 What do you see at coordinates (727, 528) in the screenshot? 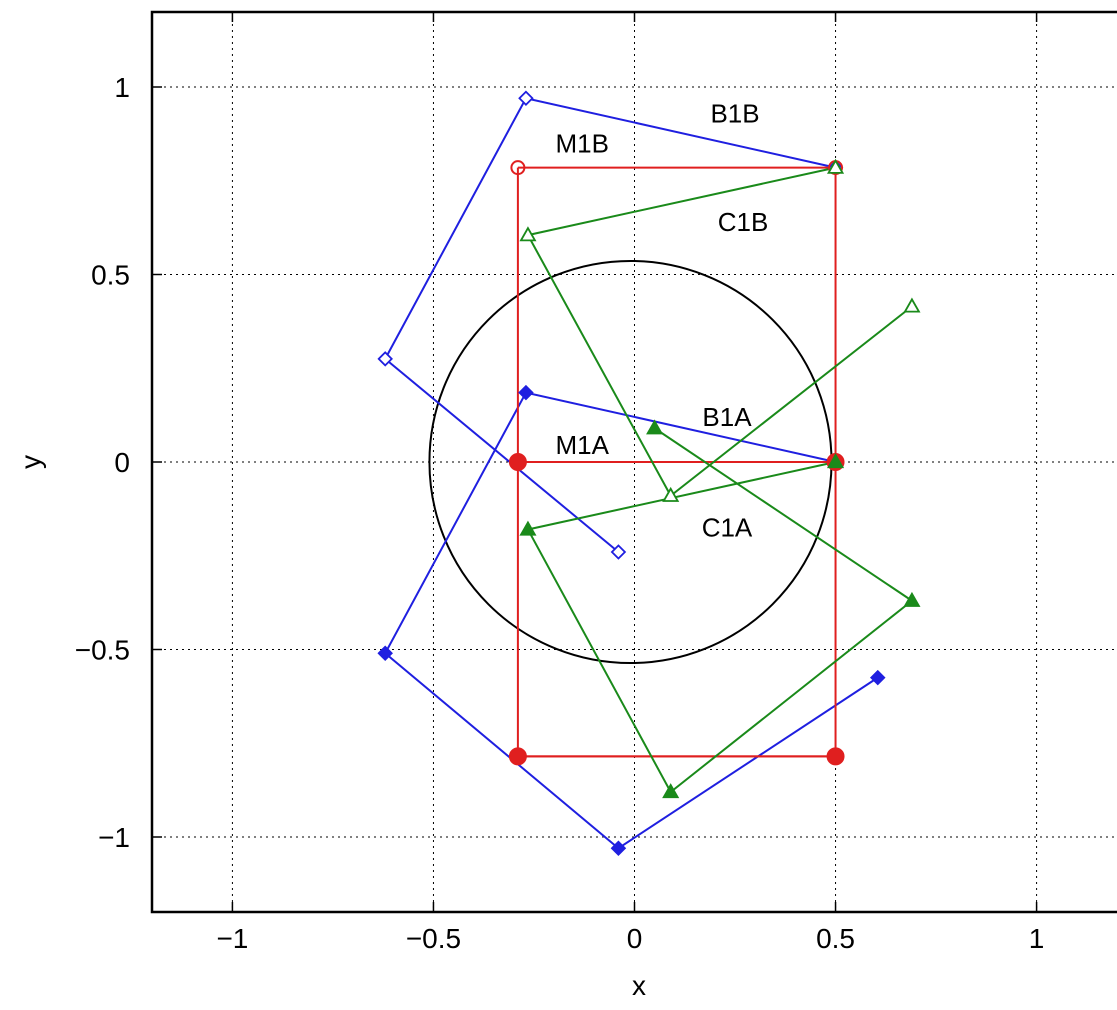
I see `annotation-label: C1A` at bounding box center [727, 528].